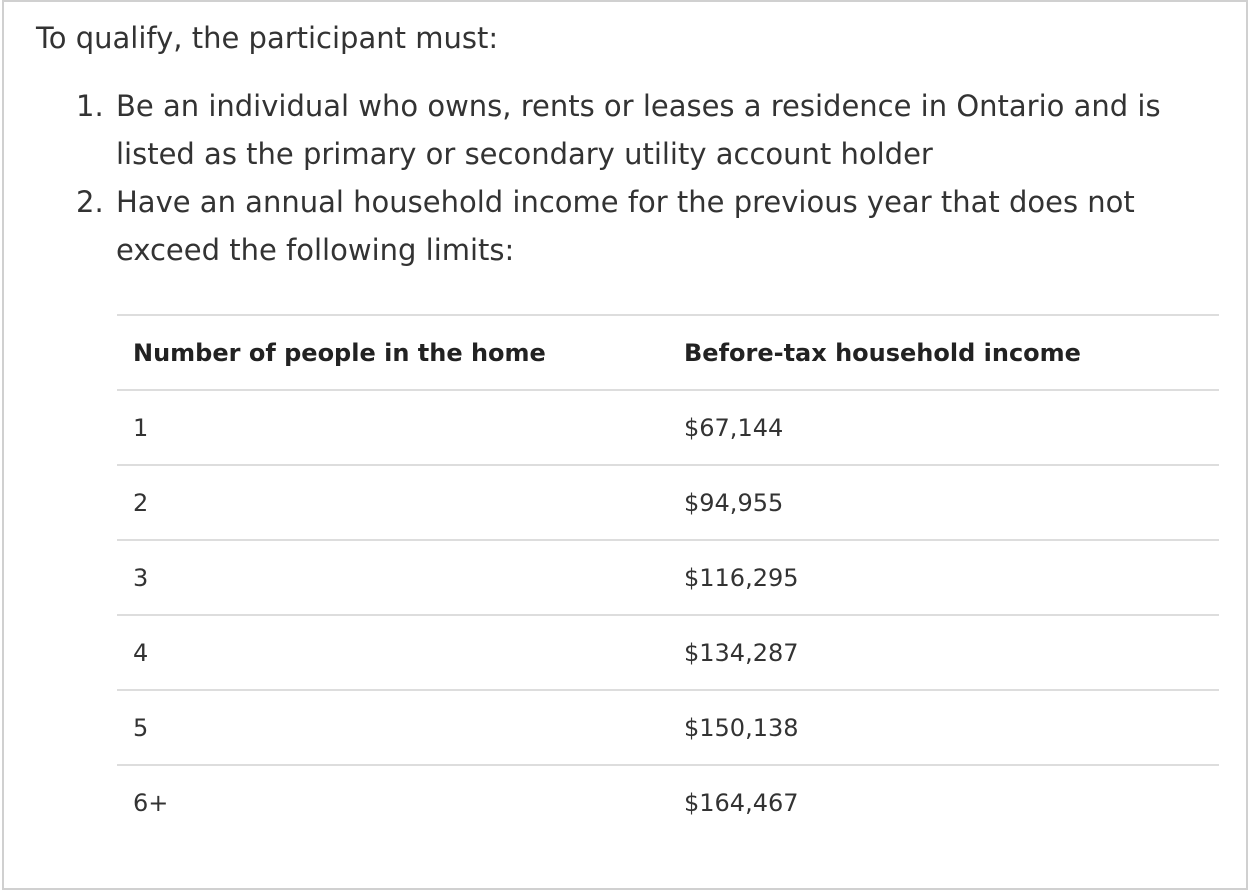 This screenshot has height=890, width=1254. What do you see at coordinates (943, 427) in the screenshot?
I see `table-cell: $67,144` at bounding box center [943, 427].